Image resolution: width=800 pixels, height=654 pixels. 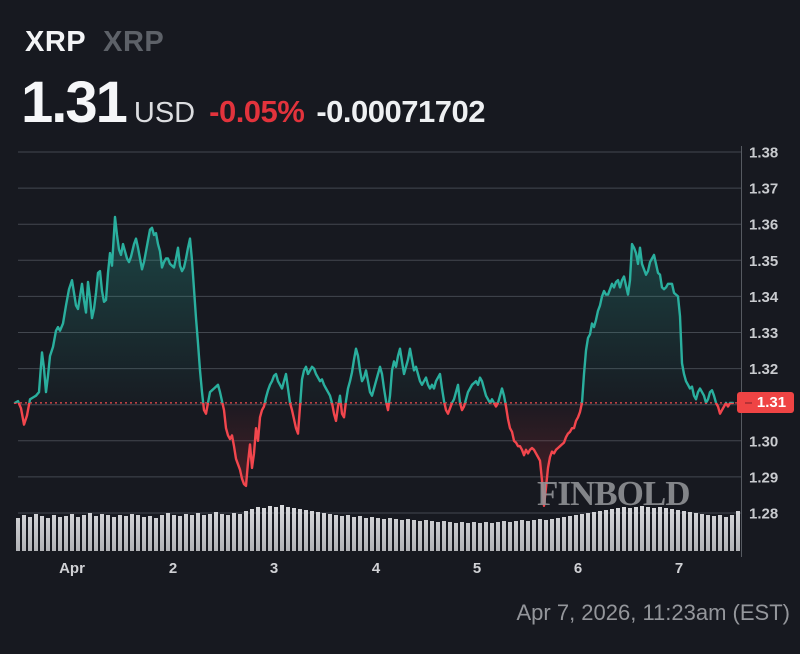 I want to click on symbol-name: XRP, so click(x=134, y=42).